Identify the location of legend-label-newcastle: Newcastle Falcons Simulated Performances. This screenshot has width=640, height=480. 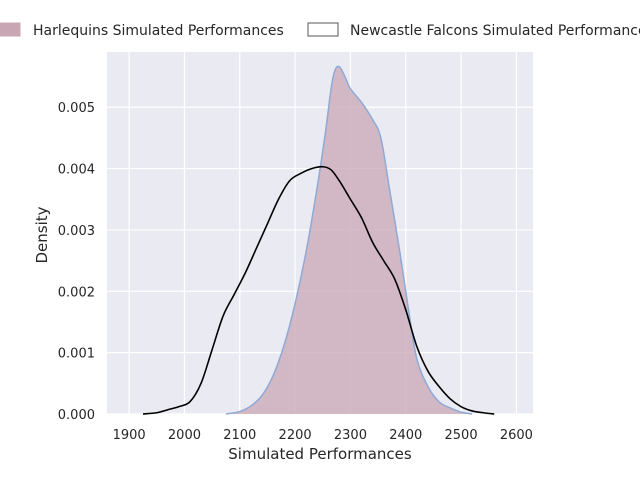
(495, 31).